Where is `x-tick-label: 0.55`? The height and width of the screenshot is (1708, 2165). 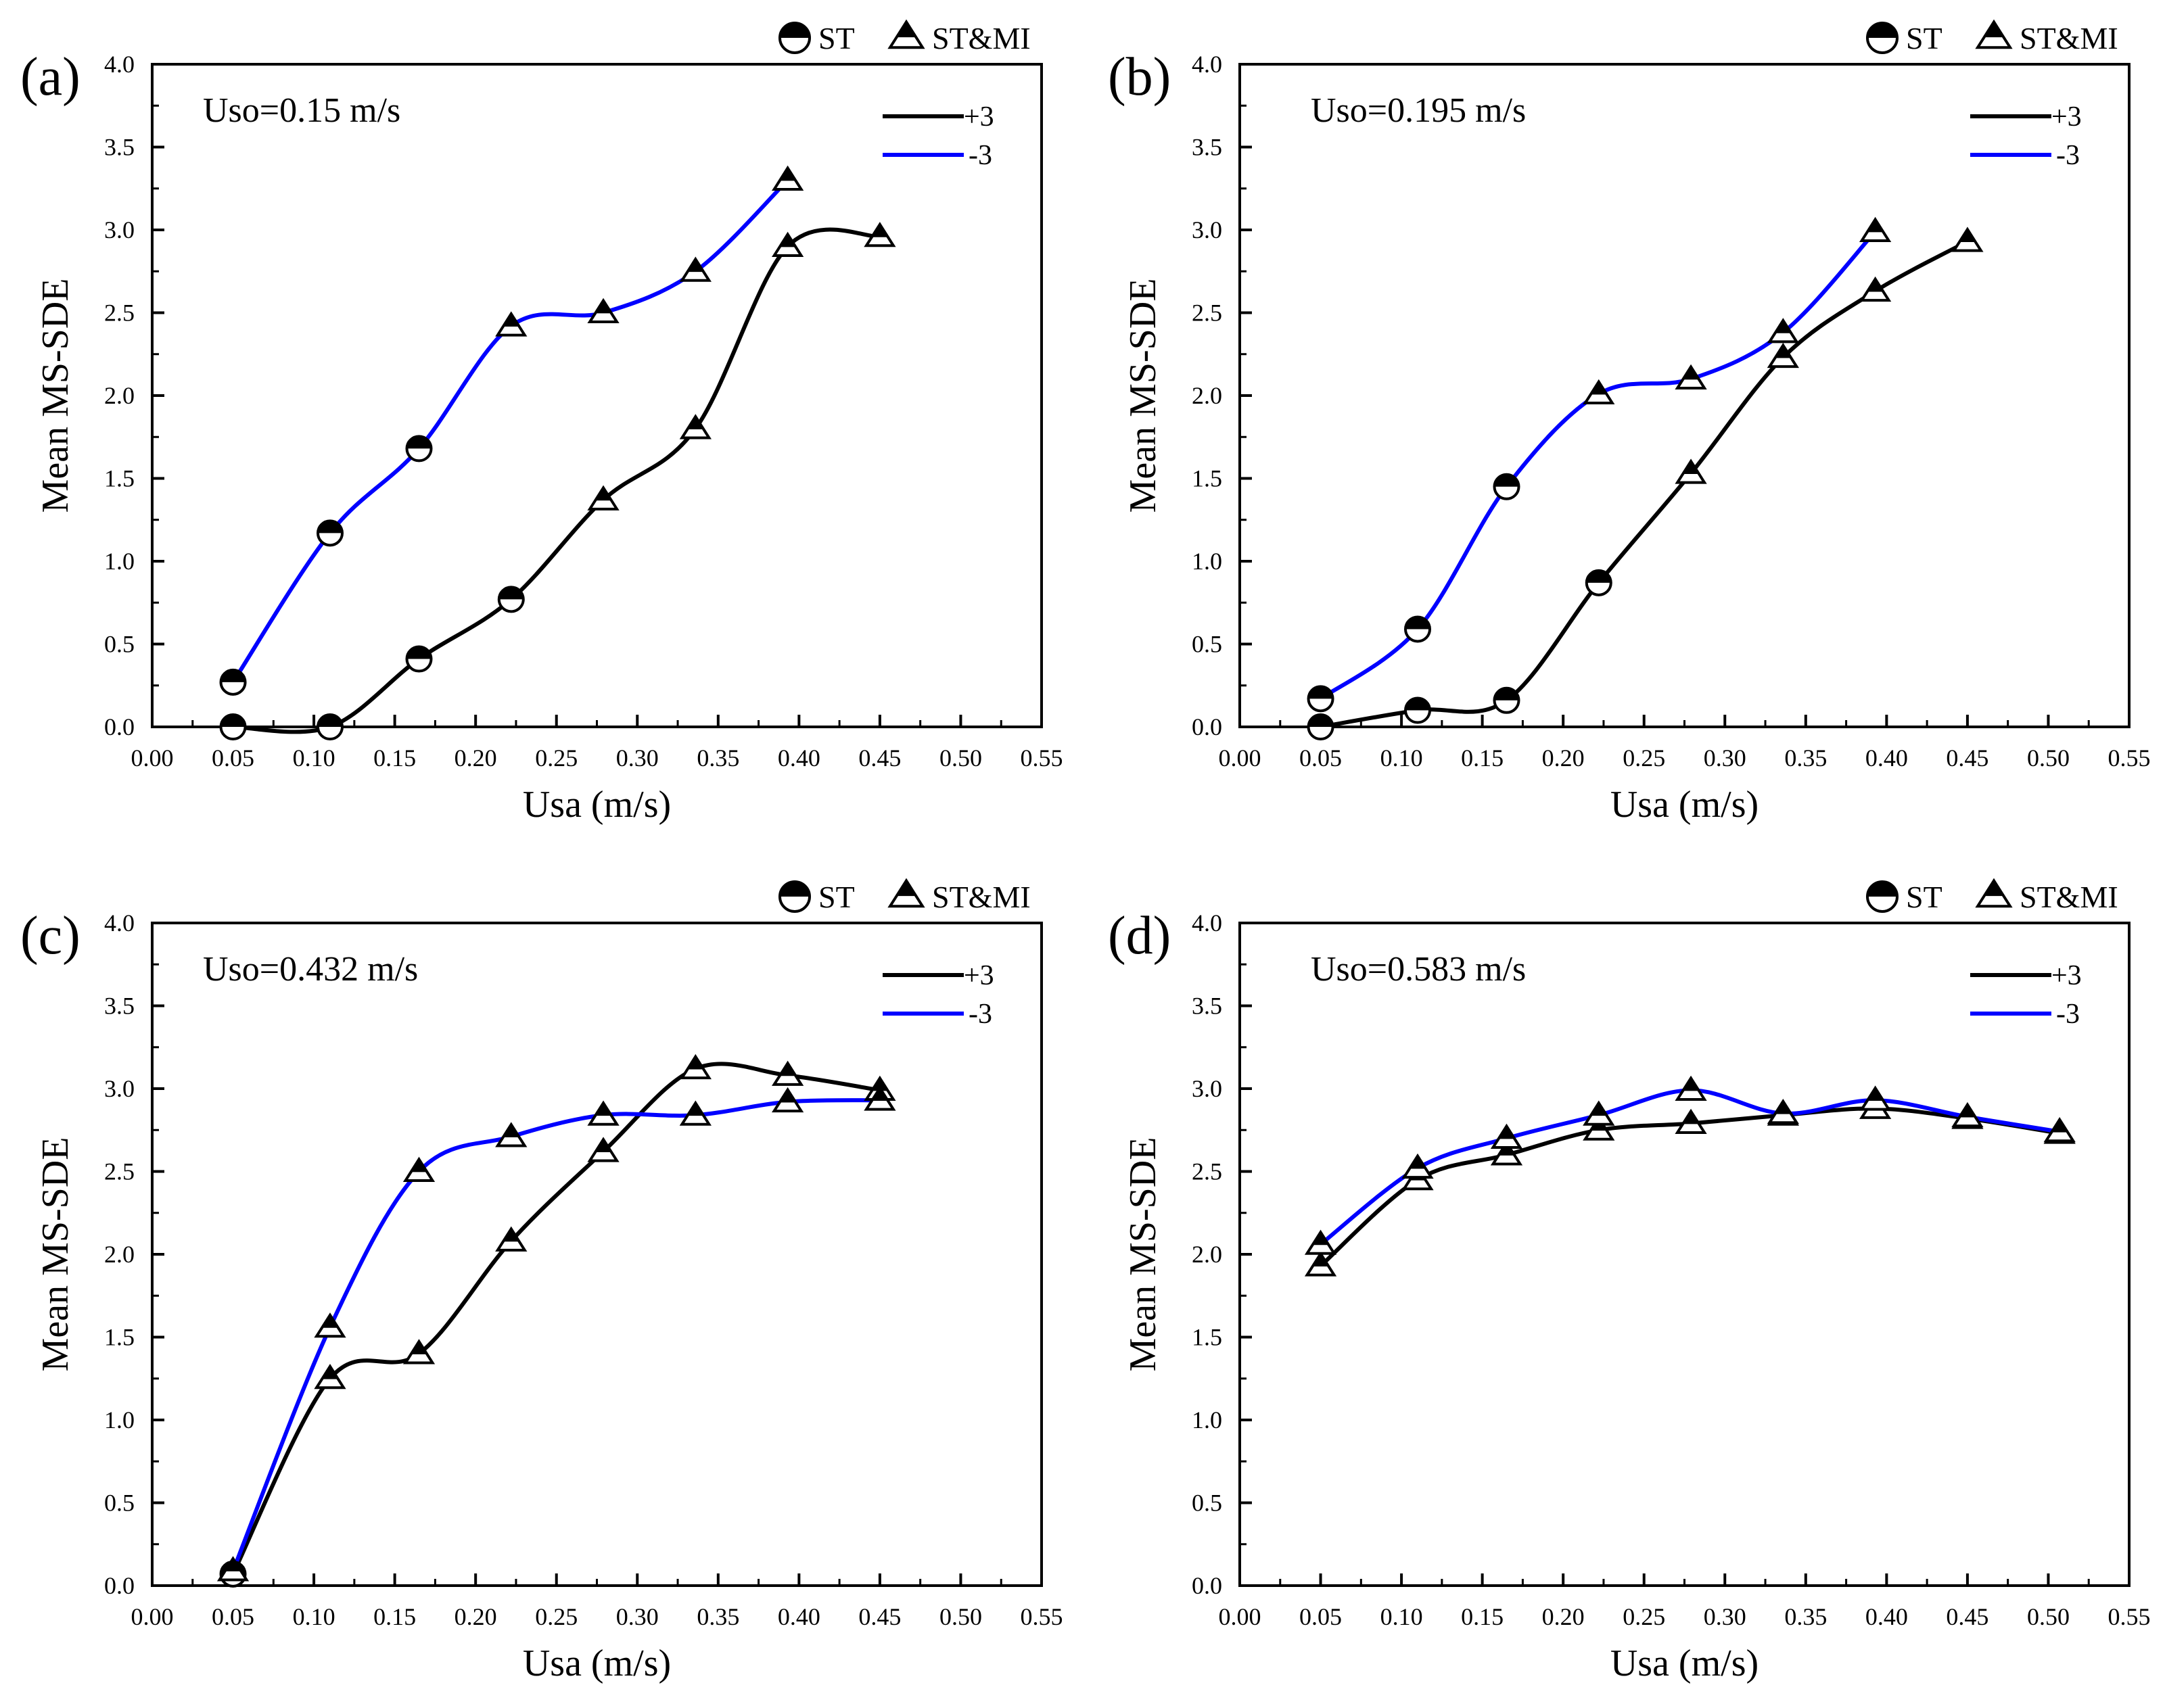 x-tick-label: 0.55 is located at coordinates (2129, 1616).